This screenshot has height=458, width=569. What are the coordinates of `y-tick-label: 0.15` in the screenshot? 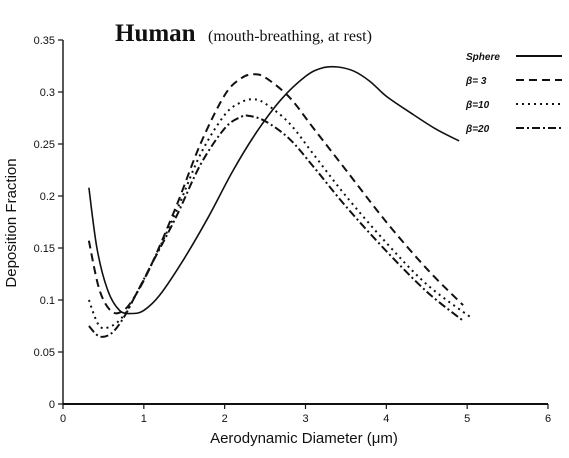 It's located at (44, 249).